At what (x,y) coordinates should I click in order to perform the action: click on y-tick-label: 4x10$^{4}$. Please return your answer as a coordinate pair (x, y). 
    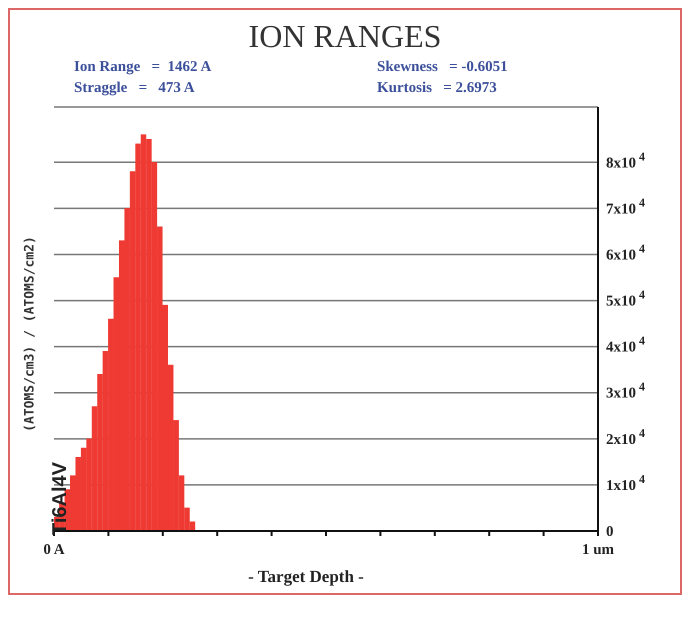
    Looking at the image, I should click on (625, 345).